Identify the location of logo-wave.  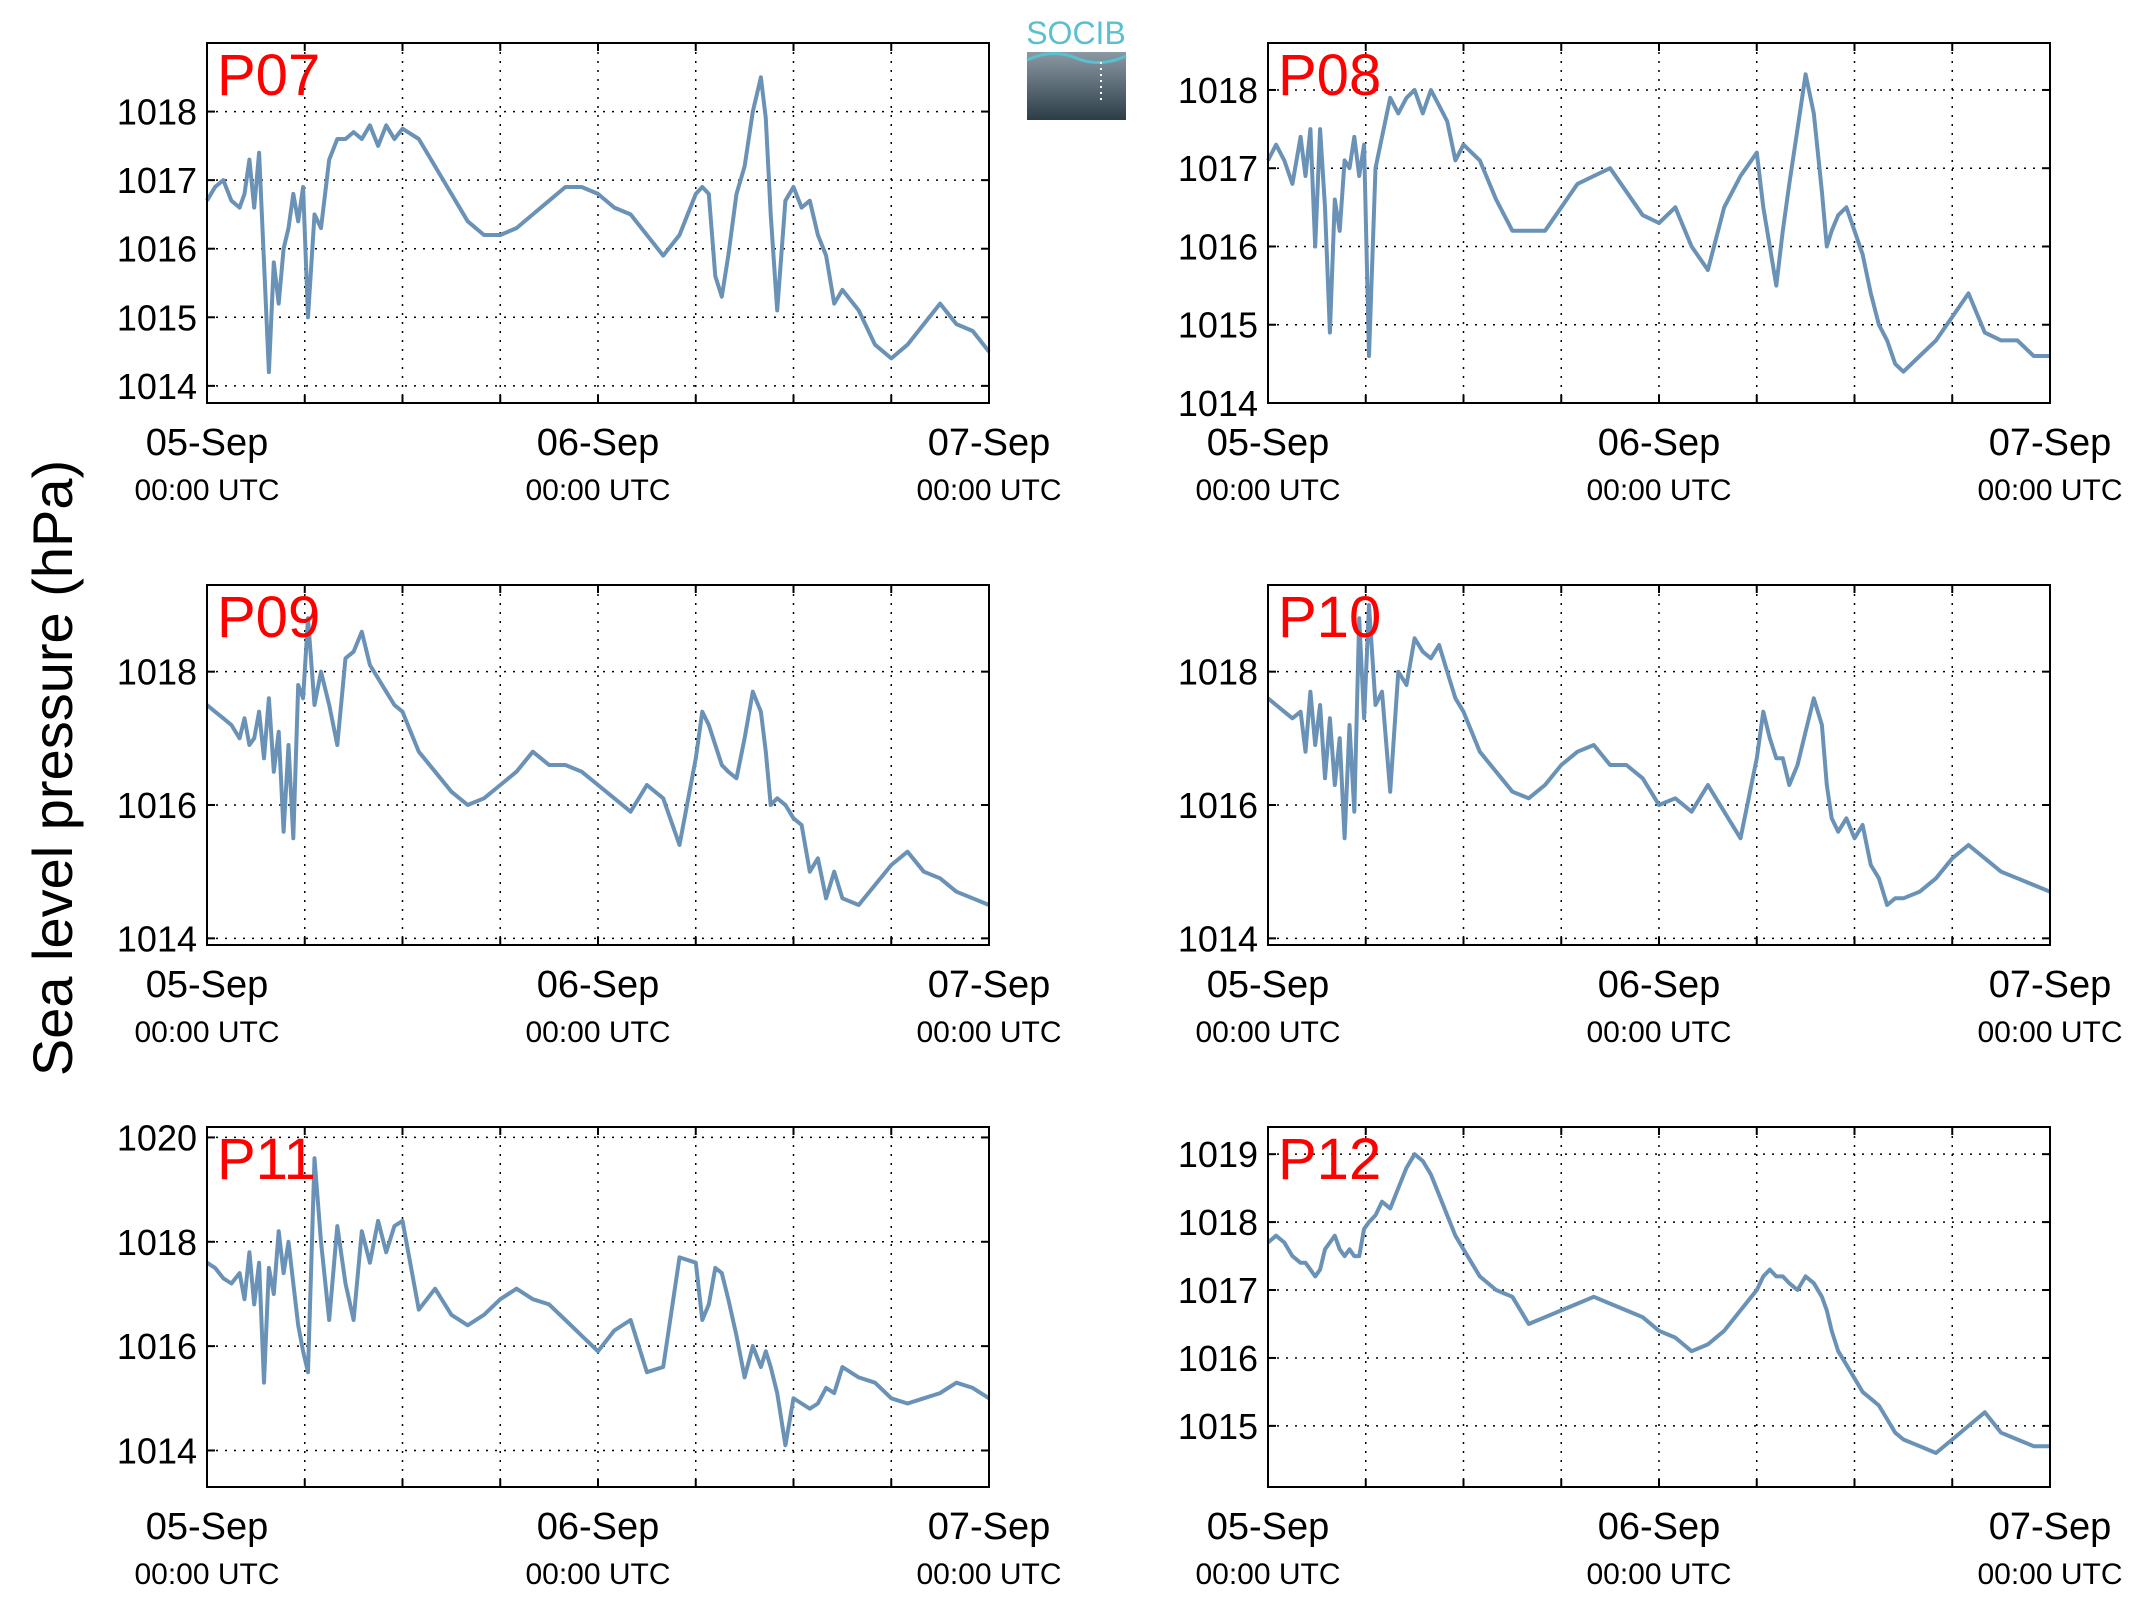
(1076, 58).